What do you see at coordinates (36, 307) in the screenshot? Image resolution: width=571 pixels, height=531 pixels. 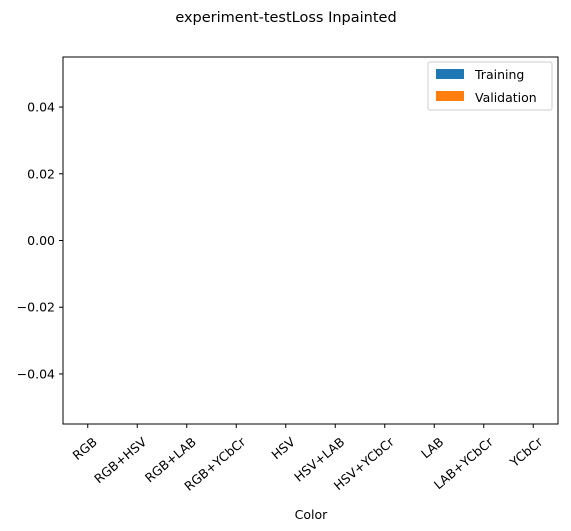 I see `y-tick-label: −0.02` at bounding box center [36, 307].